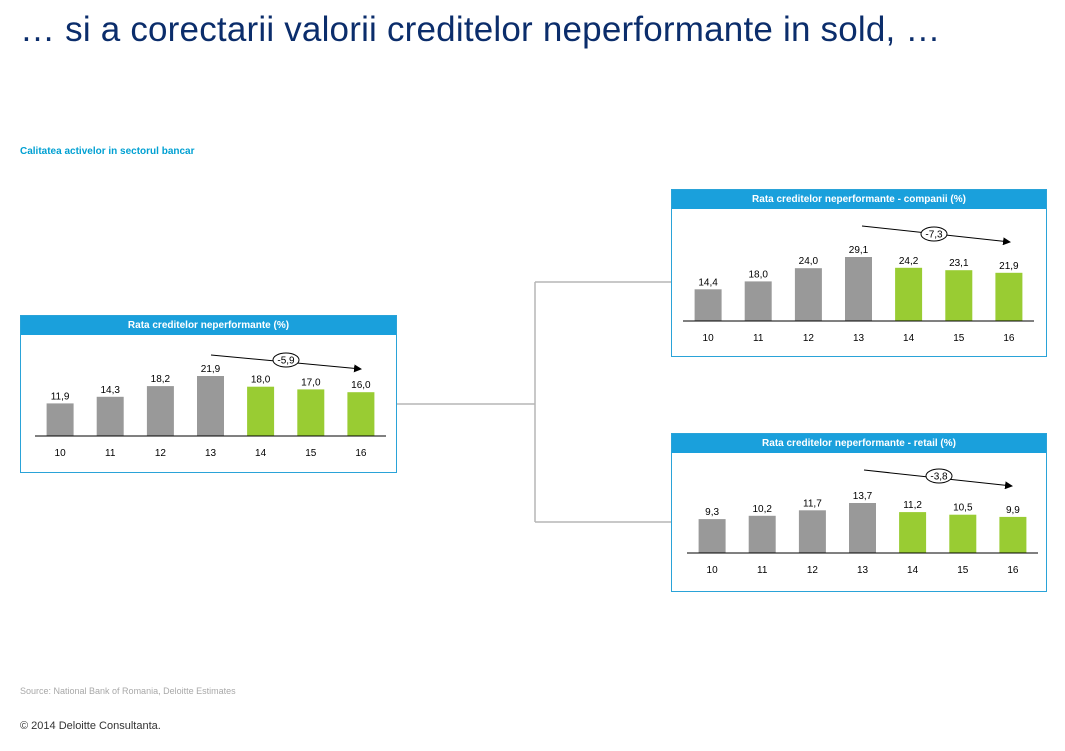  I want to click on annotation-label: -5,9, so click(286, 361).